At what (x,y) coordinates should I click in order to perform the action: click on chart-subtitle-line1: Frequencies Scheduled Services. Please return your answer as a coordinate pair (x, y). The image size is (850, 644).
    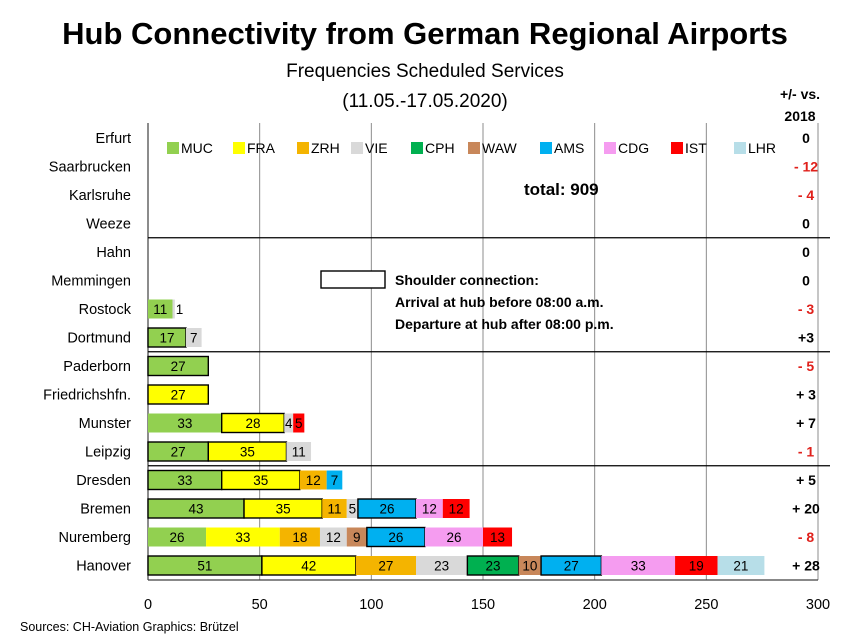
    Looking at the image, I should click on (425, 71).